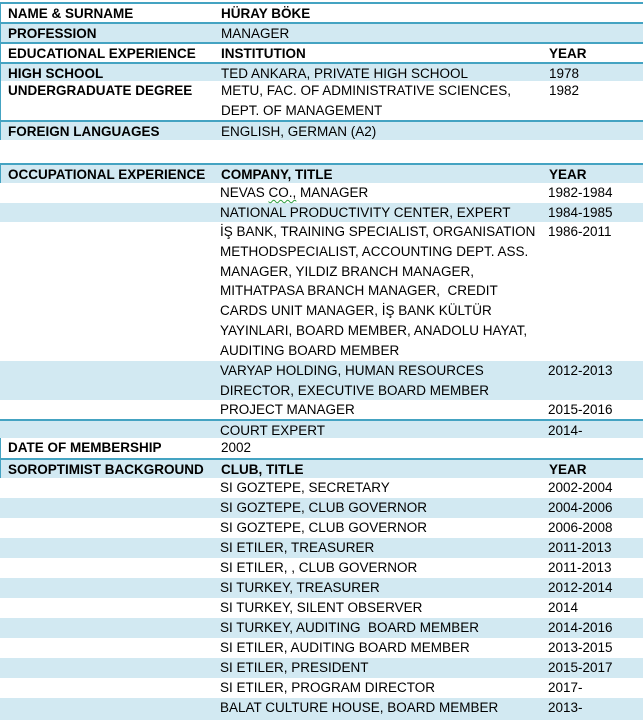 This screenshot has height=720, width=643. I want to click on row-value-cell: ENGLISH, GERMAN (A2), so click(385, 132).